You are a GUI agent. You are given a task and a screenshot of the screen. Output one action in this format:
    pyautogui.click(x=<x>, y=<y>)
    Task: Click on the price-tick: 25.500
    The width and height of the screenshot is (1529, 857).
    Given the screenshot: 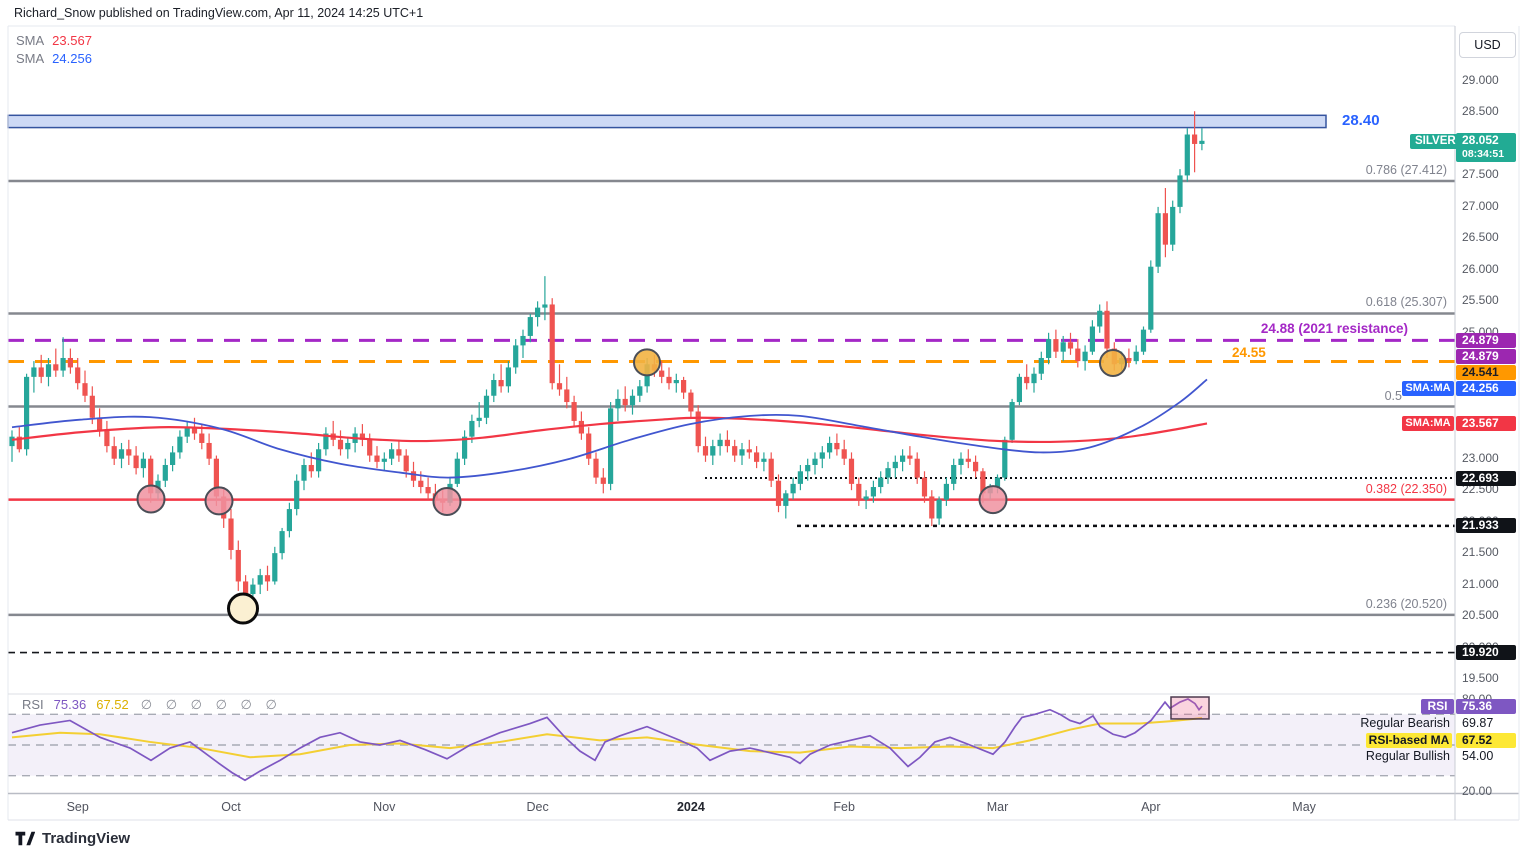 What is the action you would take?
    pyautogui.click(x=1480, y=300)
    